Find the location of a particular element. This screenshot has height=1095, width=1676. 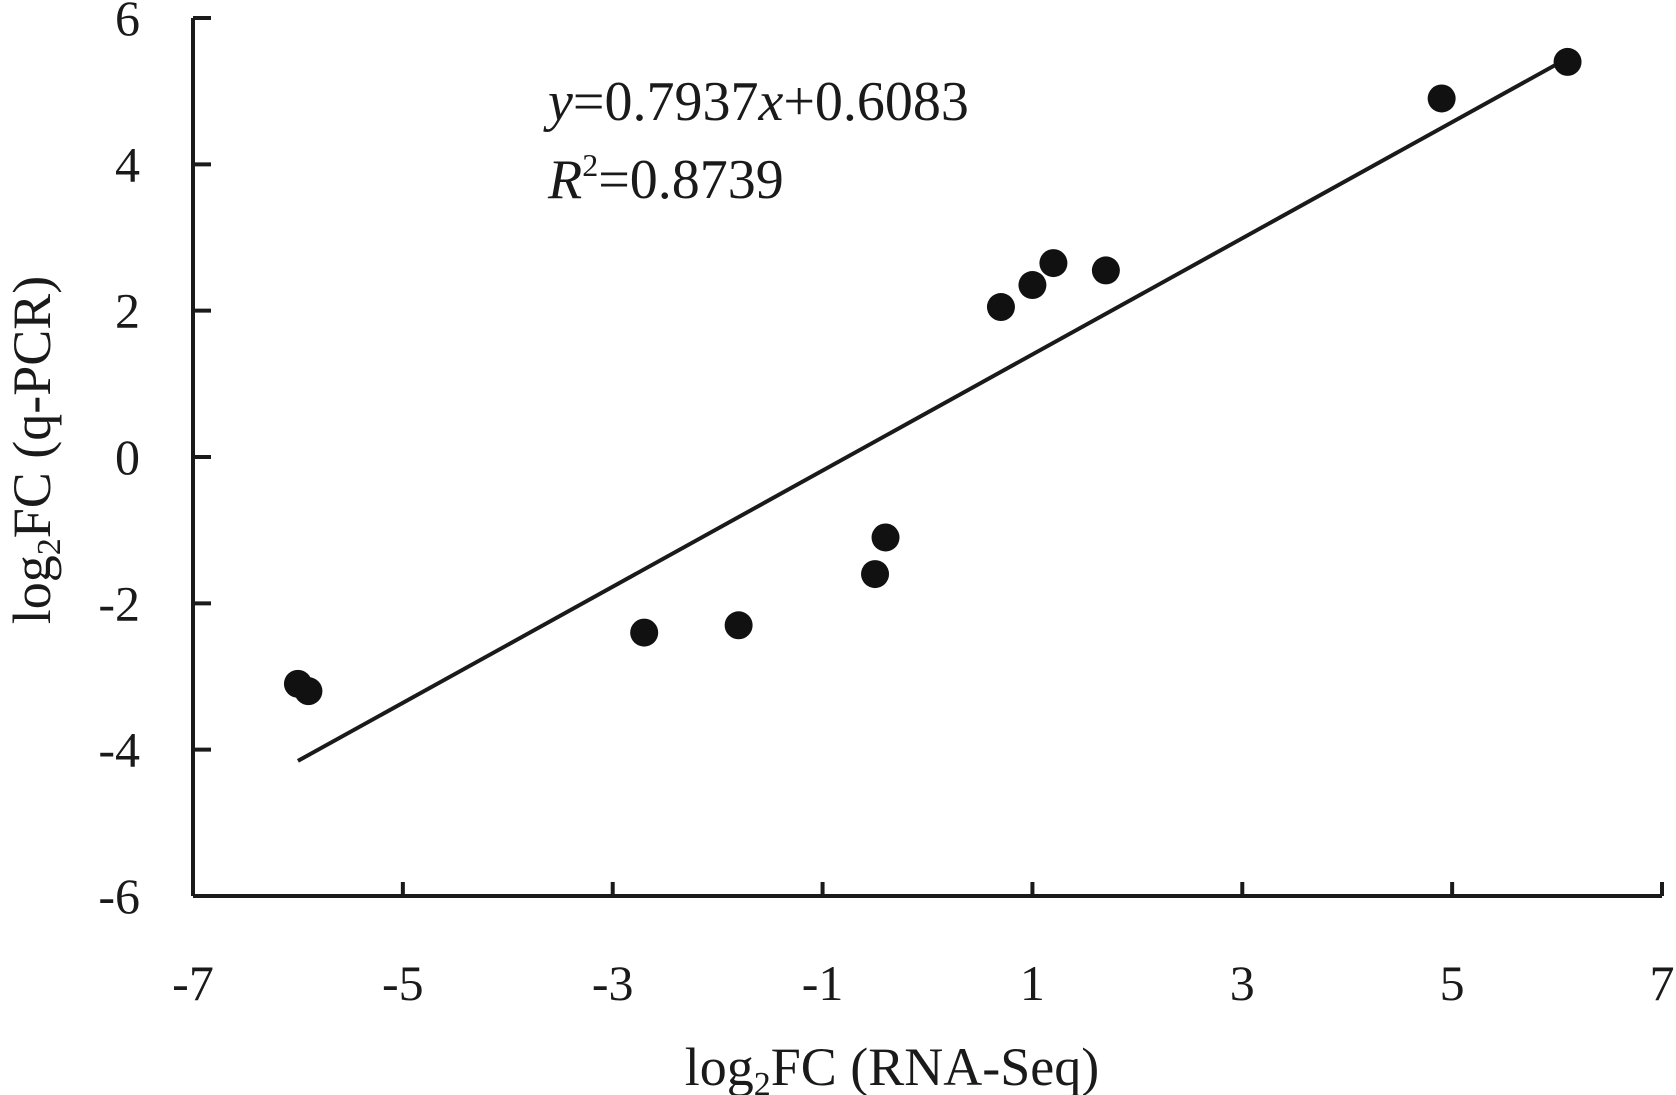

regression-equation: y=0.7937x+0.6083 is located at coordinates (756, 102).